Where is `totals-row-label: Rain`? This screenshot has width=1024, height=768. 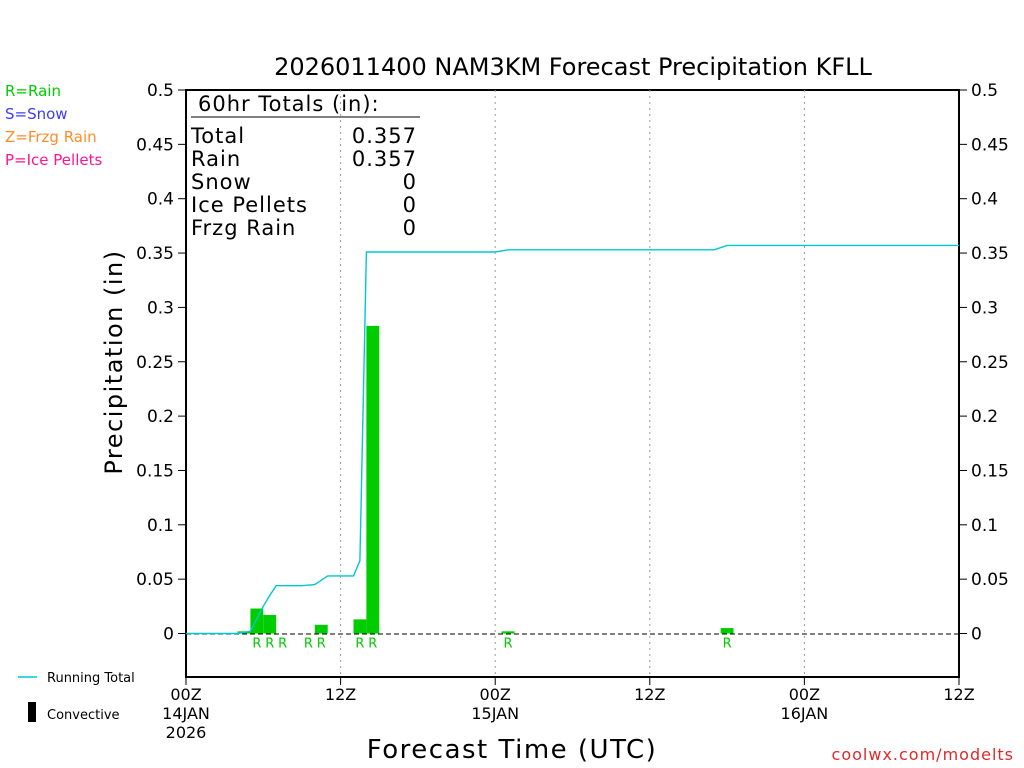 totals-row-label: Rain is located at coordinates (216, 159).